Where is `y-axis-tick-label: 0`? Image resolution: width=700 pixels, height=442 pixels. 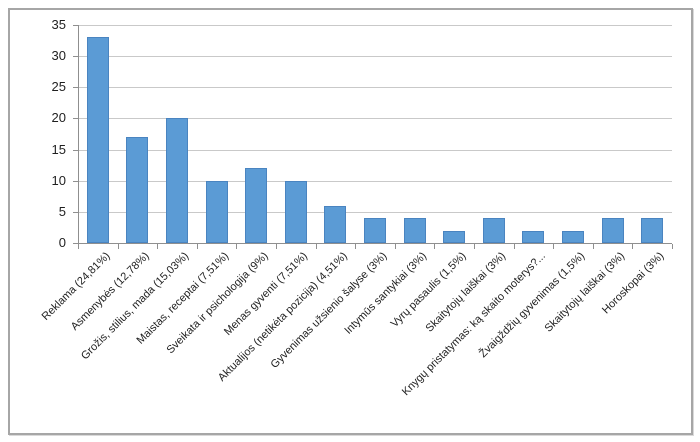
y-axis-tick-label: 0 is located at coordinates (62, 242).